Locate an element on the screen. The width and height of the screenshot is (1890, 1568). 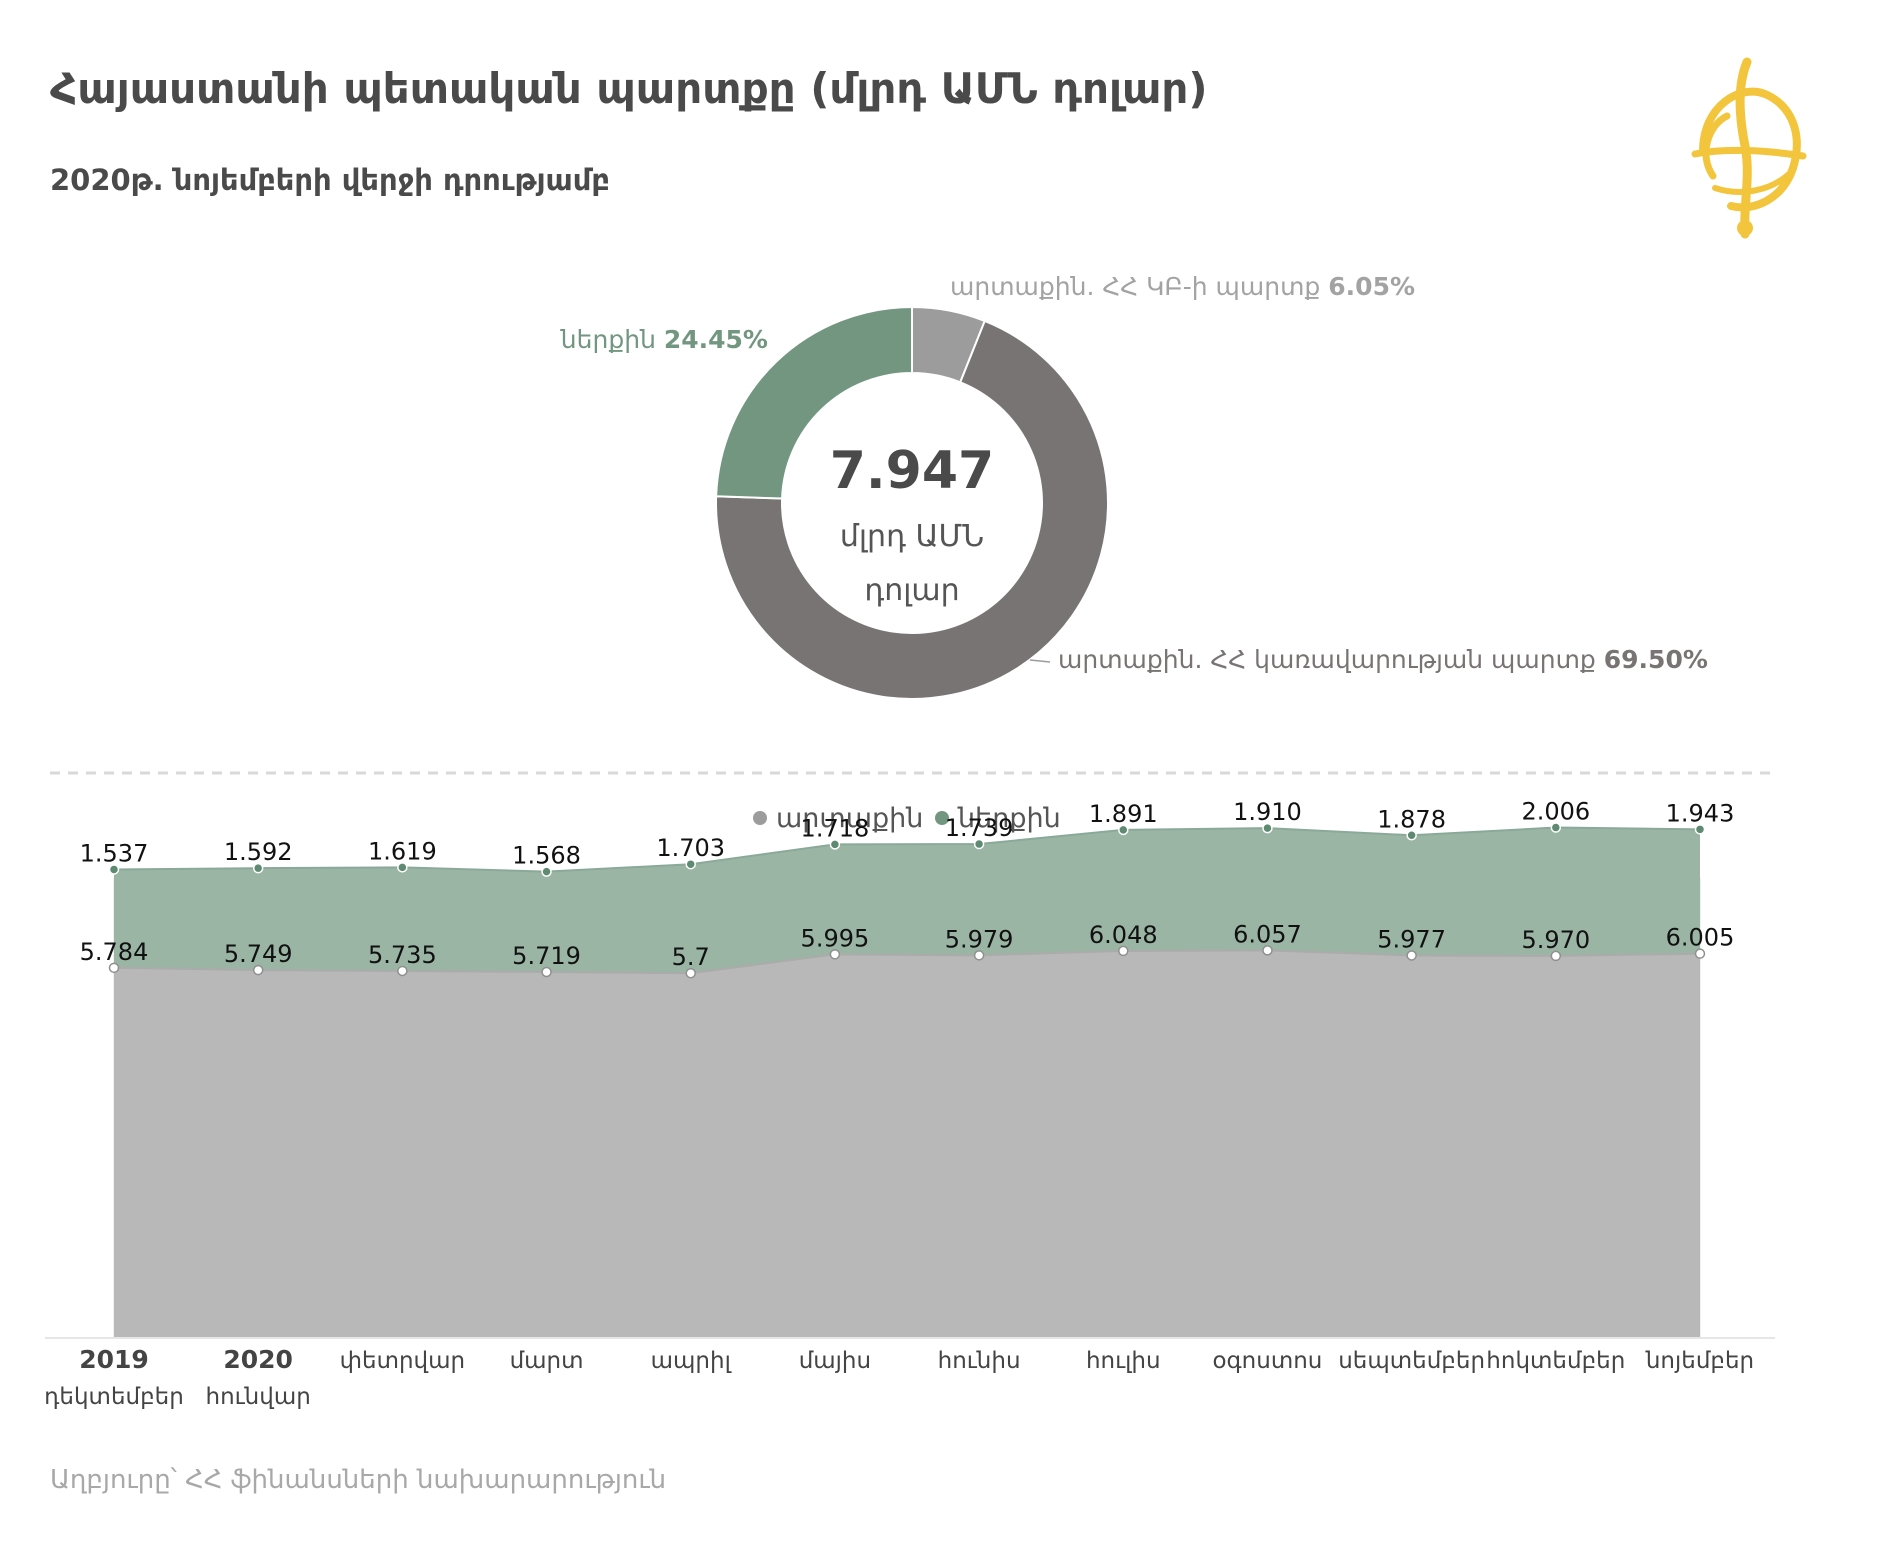
legend-label-0: արտաքին is located at coordinates (849, 818).